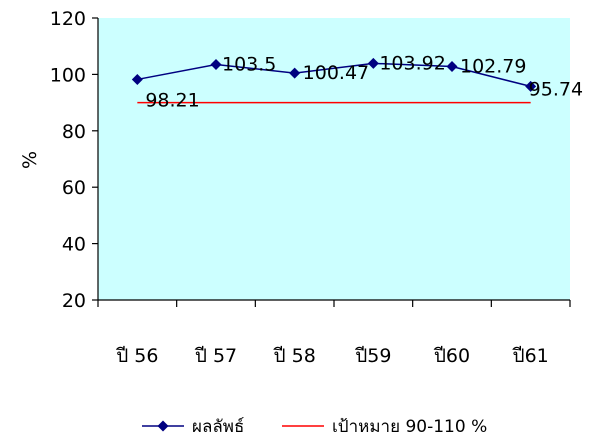 The width and height of the screenshot is (614, 439). I want to click on y-tick-label: 80, so click(74, 132).